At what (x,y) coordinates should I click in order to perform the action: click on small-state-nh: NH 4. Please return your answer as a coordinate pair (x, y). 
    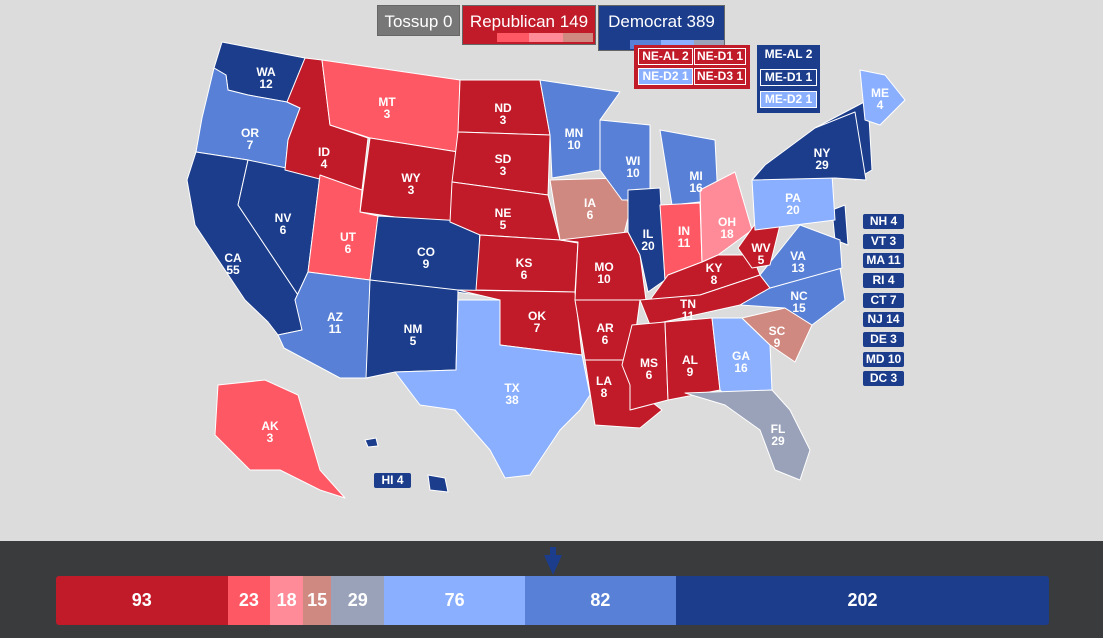
    Looking at the image, I should click on (883, 221).